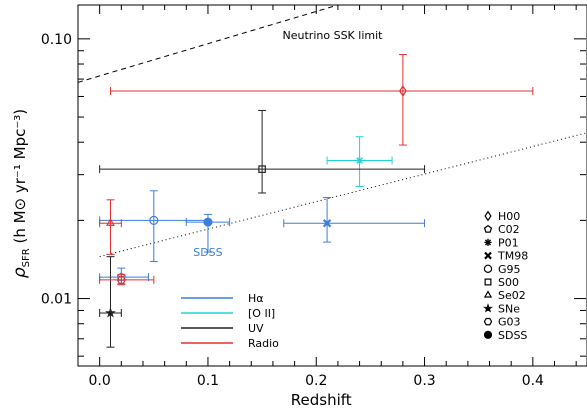  I want to click on legend-symbol-label: SDSS, so click(512, 335).